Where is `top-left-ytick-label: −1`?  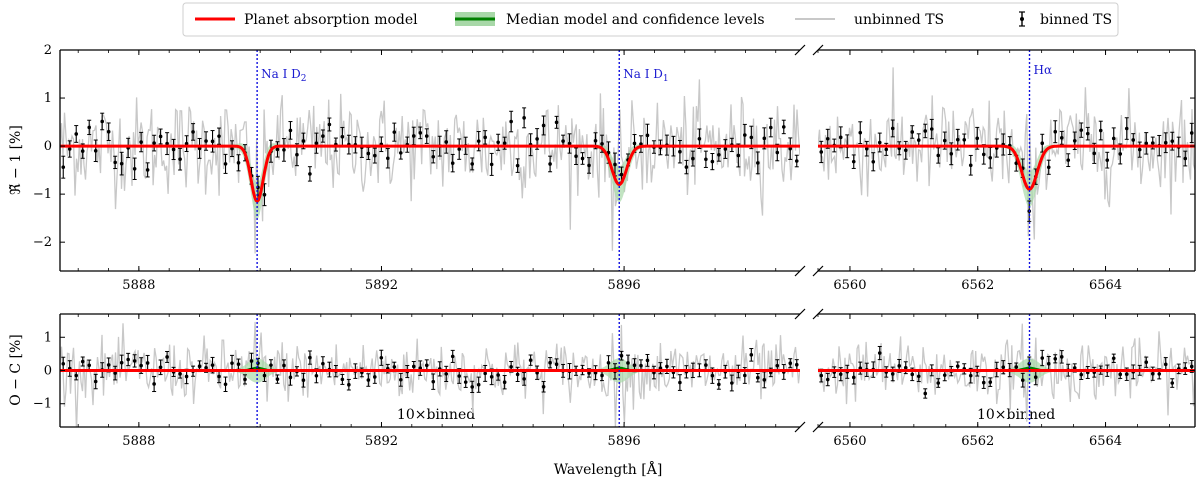
top-left-ytick-label: −1 is located at coordinates (42, 194).